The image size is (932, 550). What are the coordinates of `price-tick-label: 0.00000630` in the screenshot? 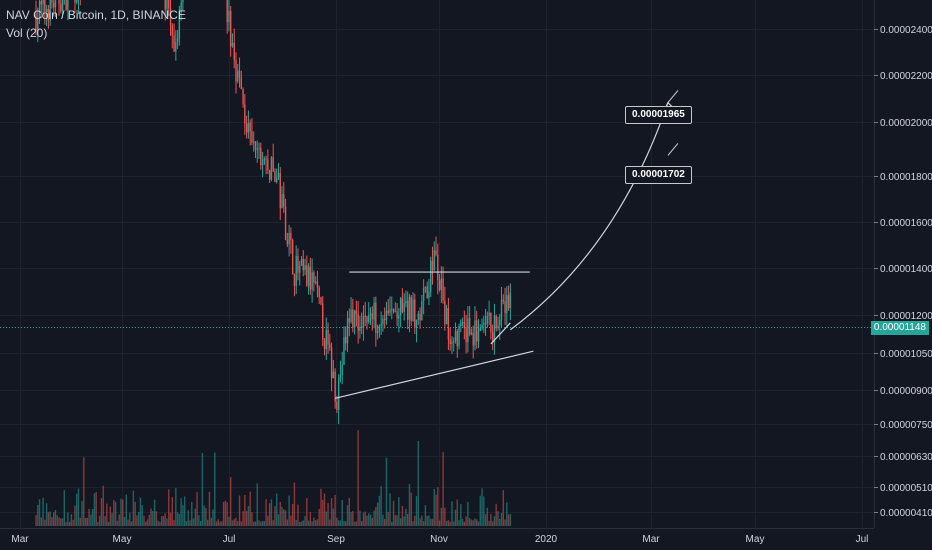 It's located at (906, 457).